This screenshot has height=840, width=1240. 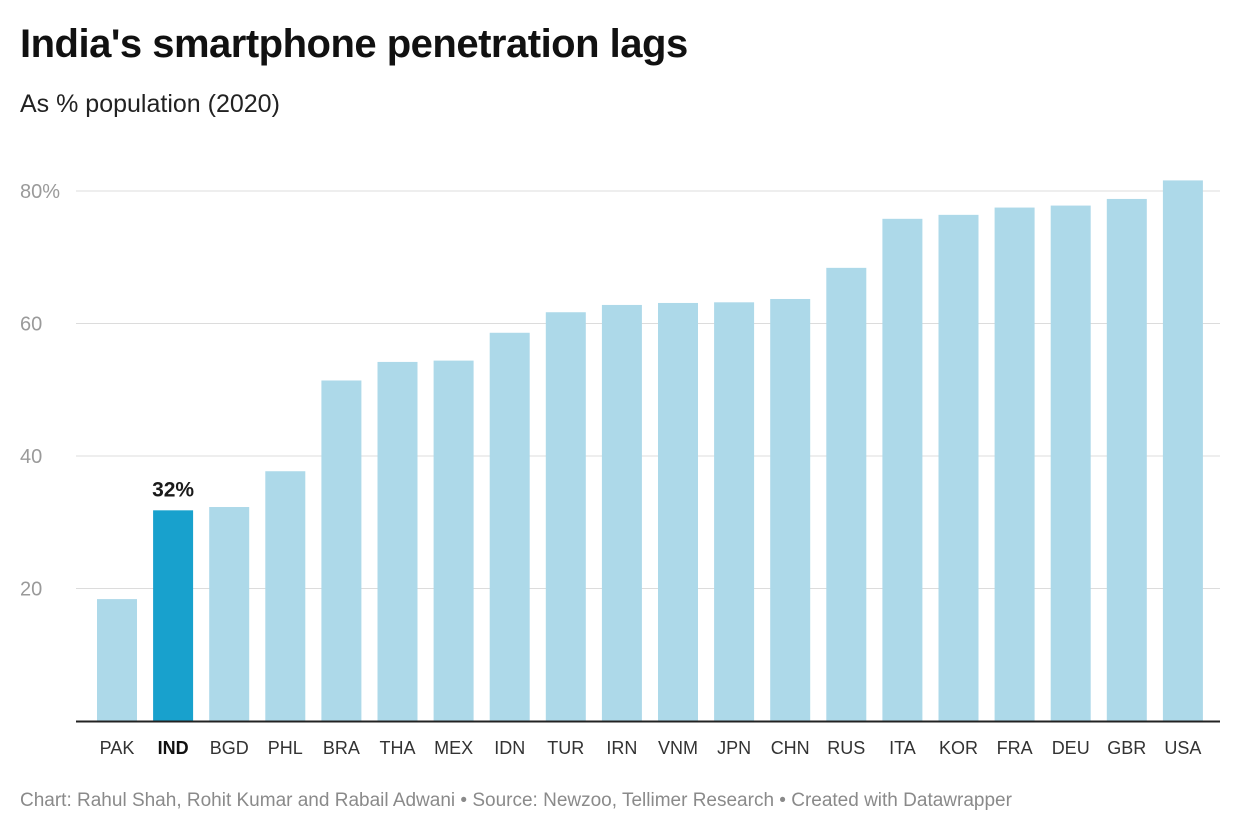 I want to click on chart-subtitle: As % population (2020), so click(x=150, y=104).